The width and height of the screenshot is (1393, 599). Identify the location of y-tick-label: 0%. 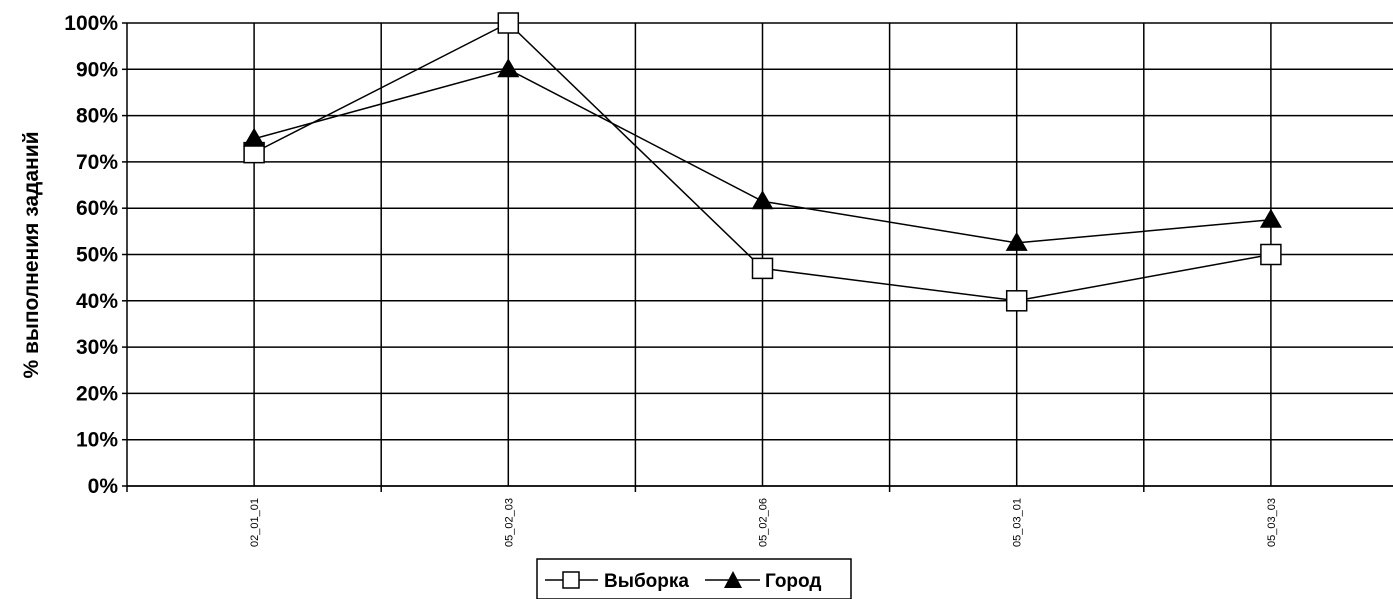
(103, 486).